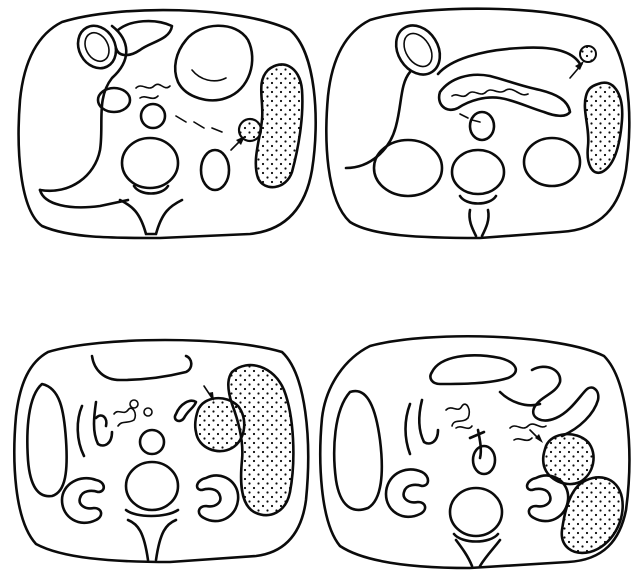 The image size is (641, 578). Describe the element at coordinates (528, 432) in the screenshot. I see `pancreas-squiggle-right` at that location.